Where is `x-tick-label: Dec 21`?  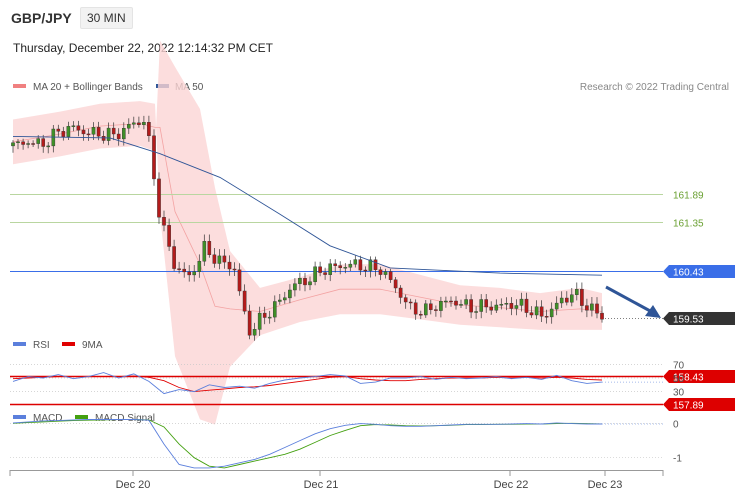 x-tick-label: Dec 21 is located at coordinates (321, 485).